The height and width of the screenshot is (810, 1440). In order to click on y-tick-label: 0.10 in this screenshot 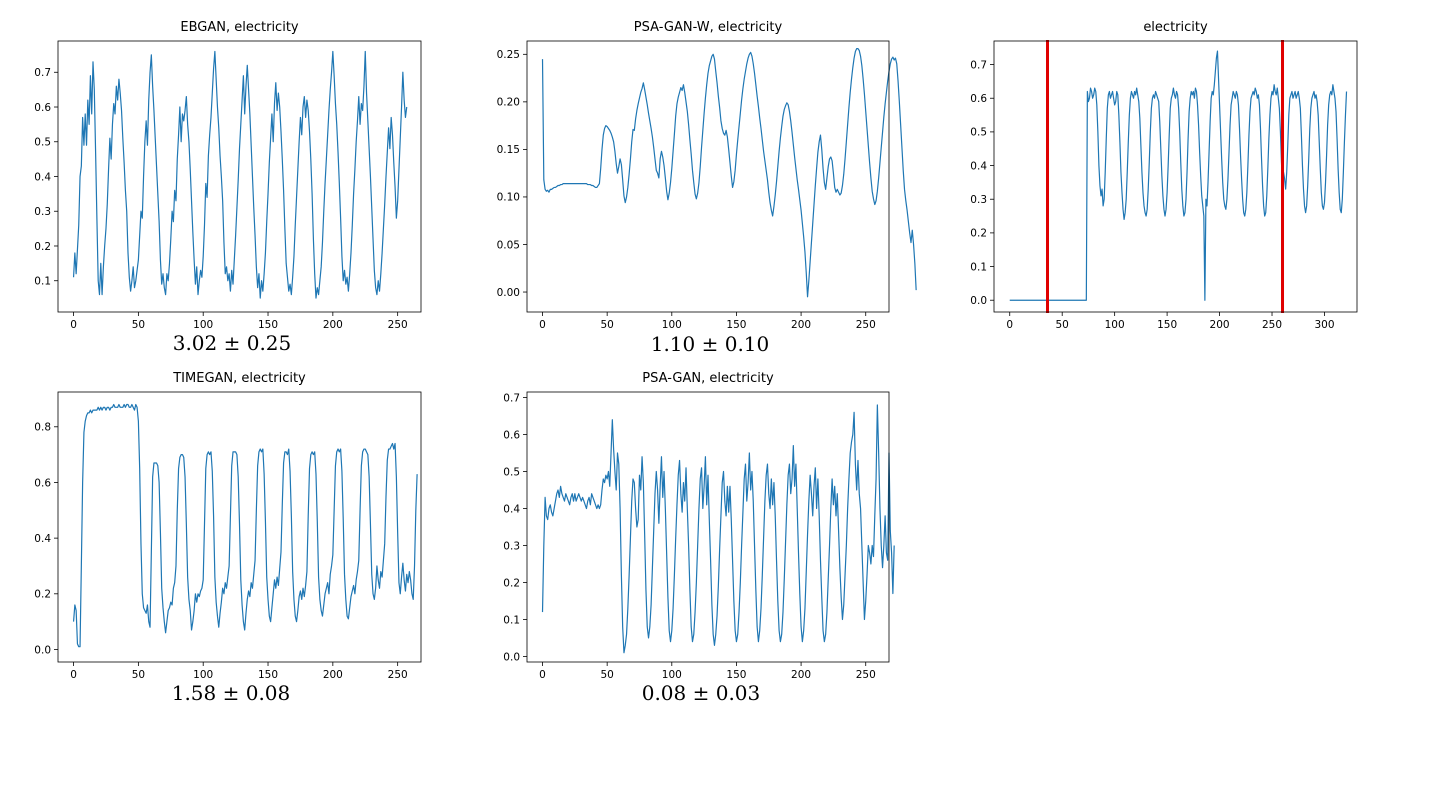, I will do `click(508, 198)`.